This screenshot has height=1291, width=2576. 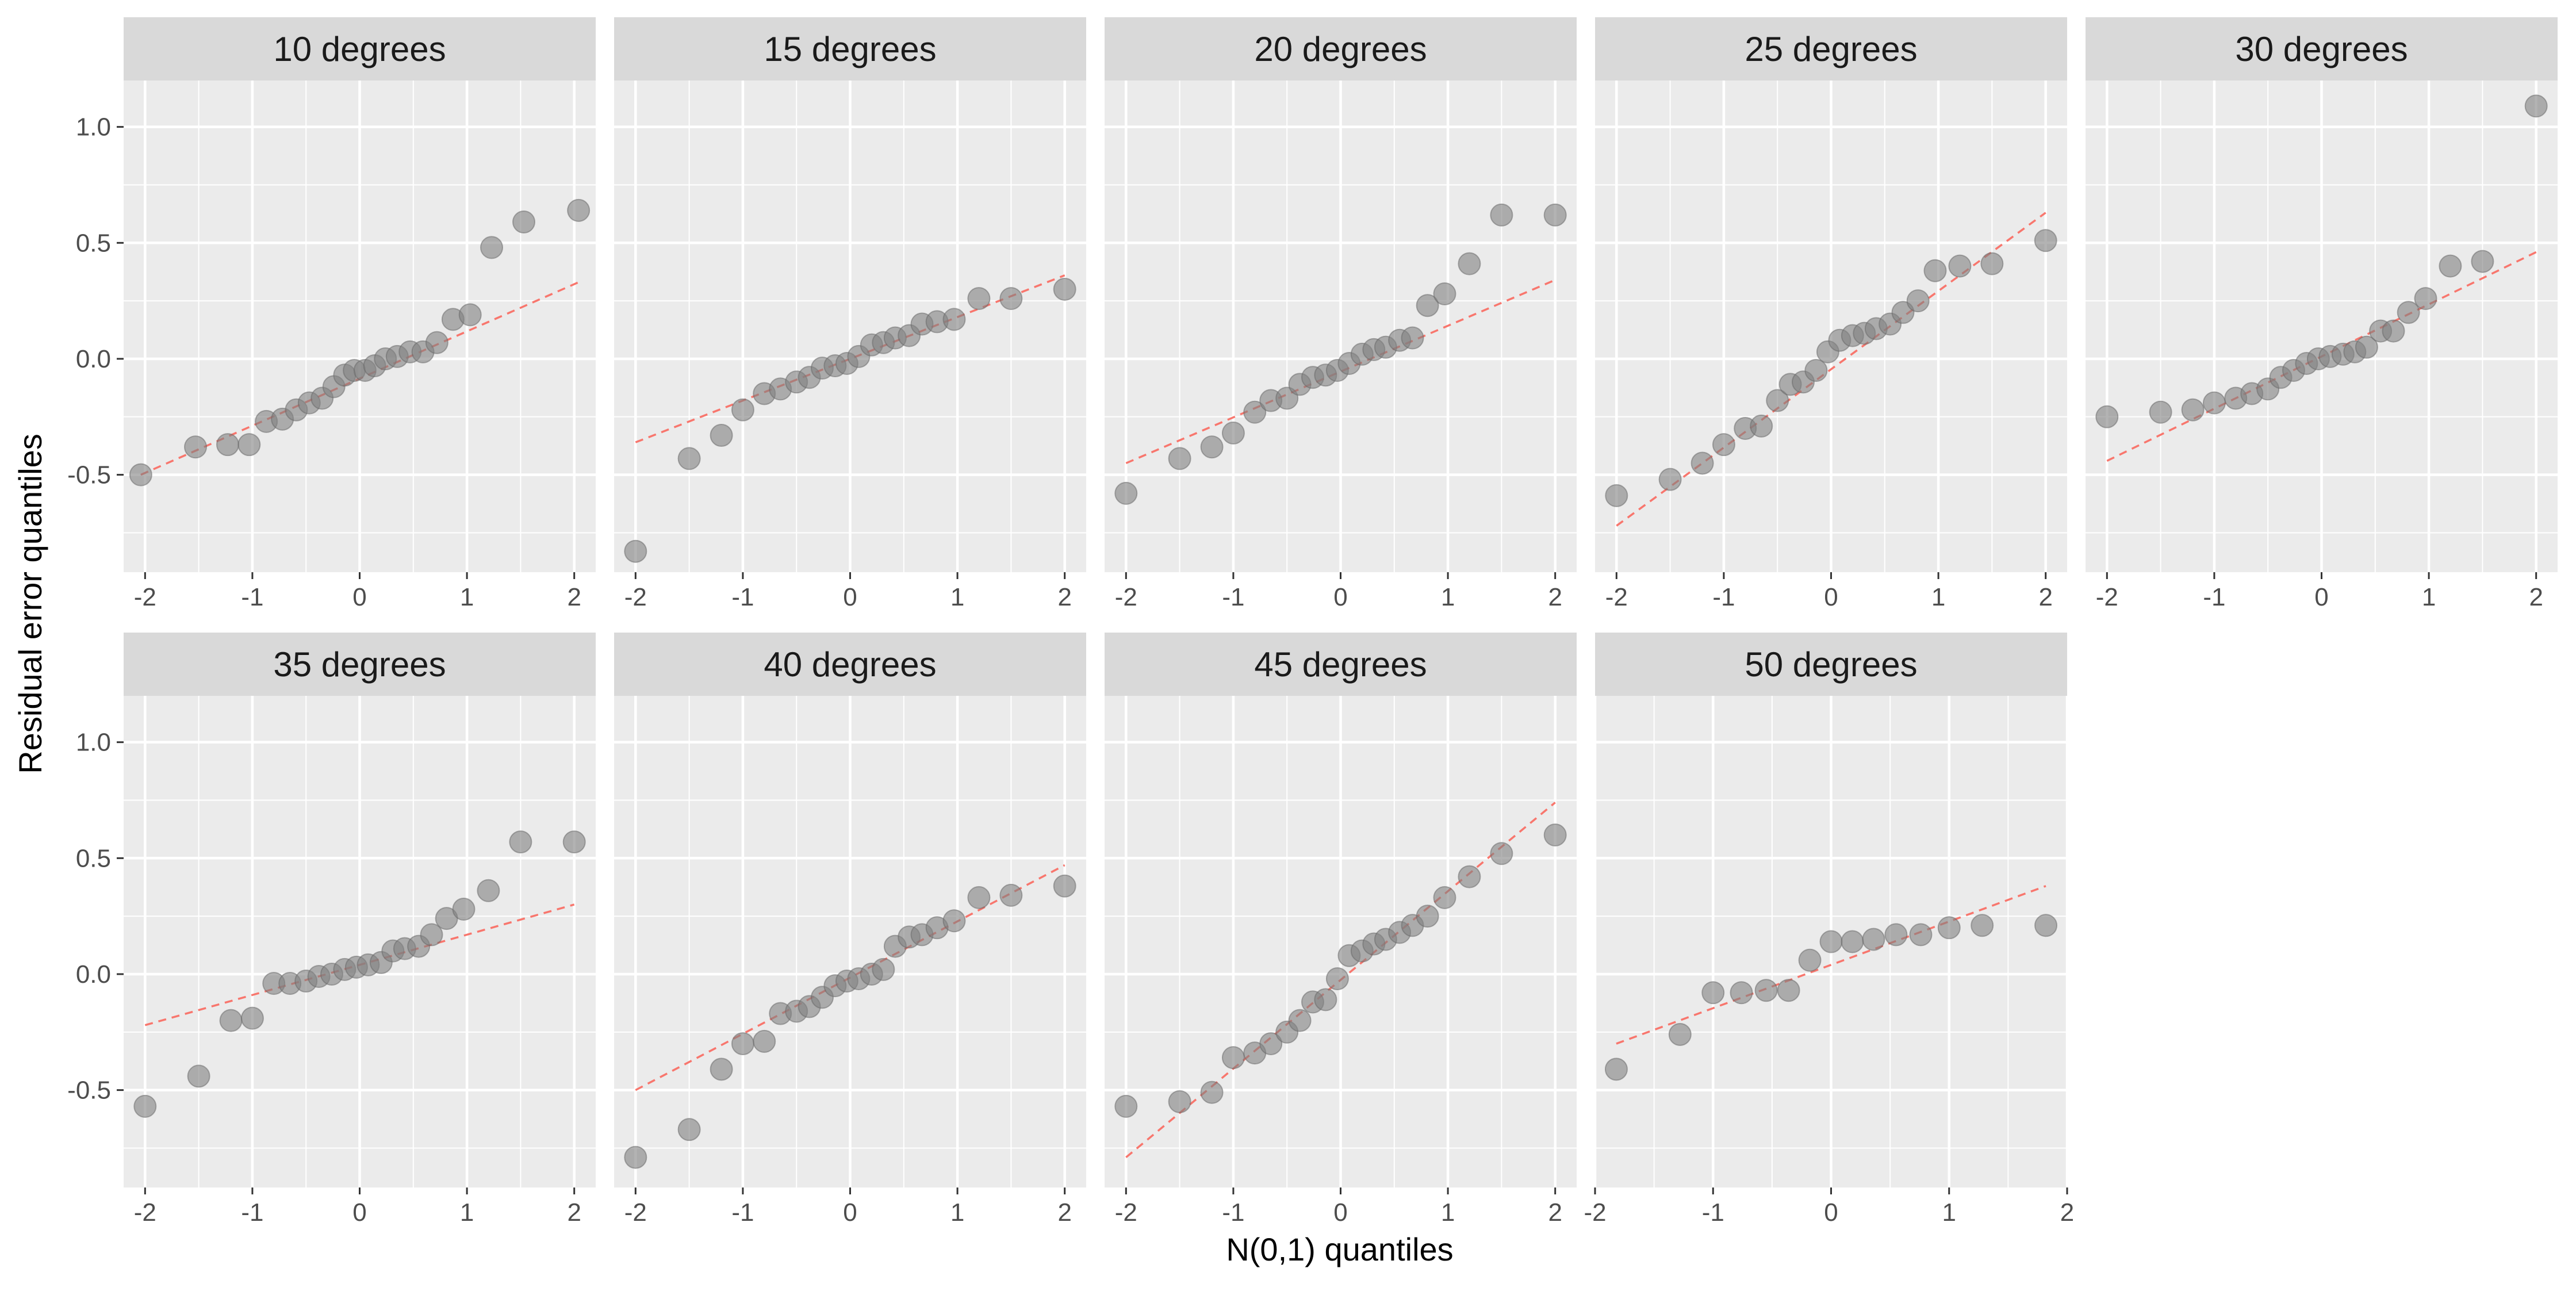 I want to click on y-tick-label: 0.0, so click(x=93, y=975).